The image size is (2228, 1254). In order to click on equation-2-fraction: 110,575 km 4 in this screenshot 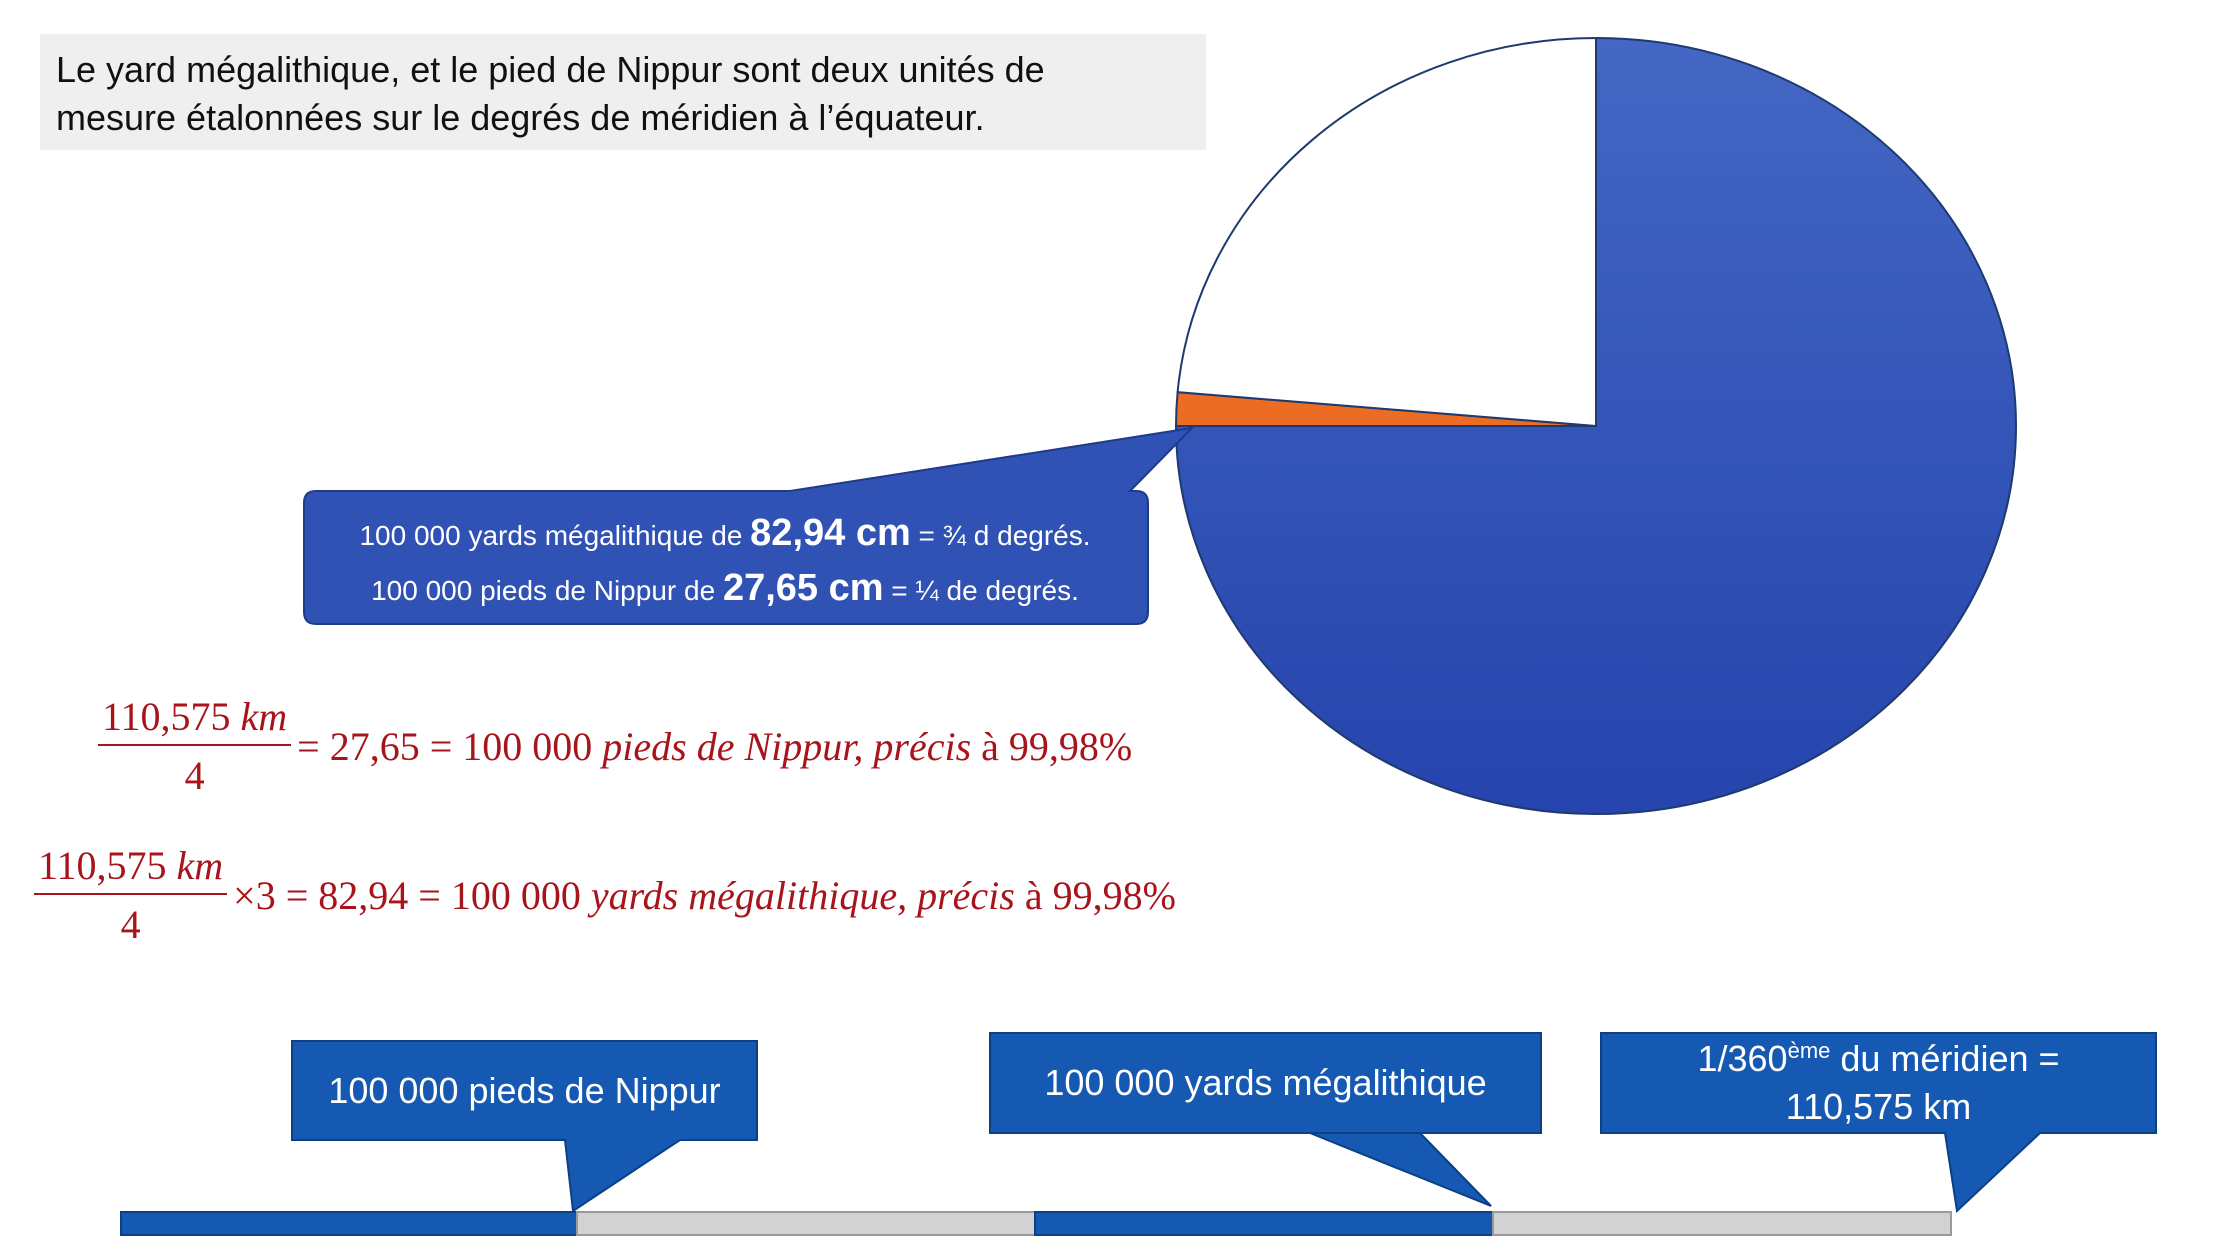, I will do `click(131, 895)`.